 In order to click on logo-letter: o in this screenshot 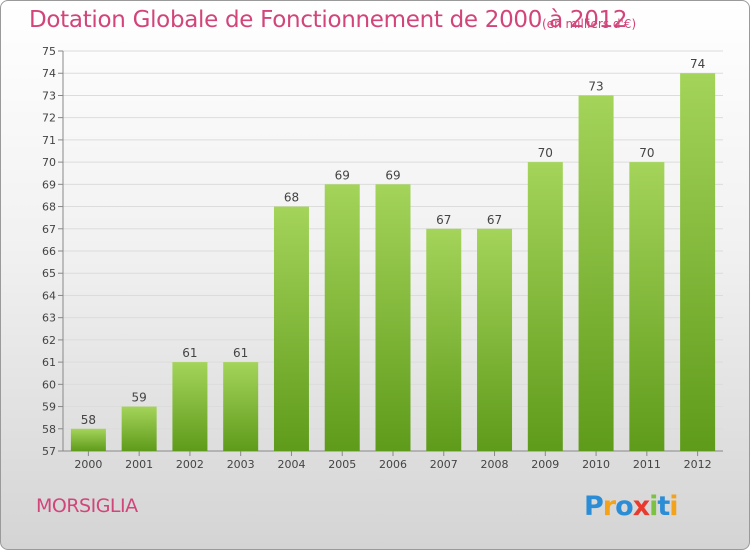, I will do `click(624, 506)`.